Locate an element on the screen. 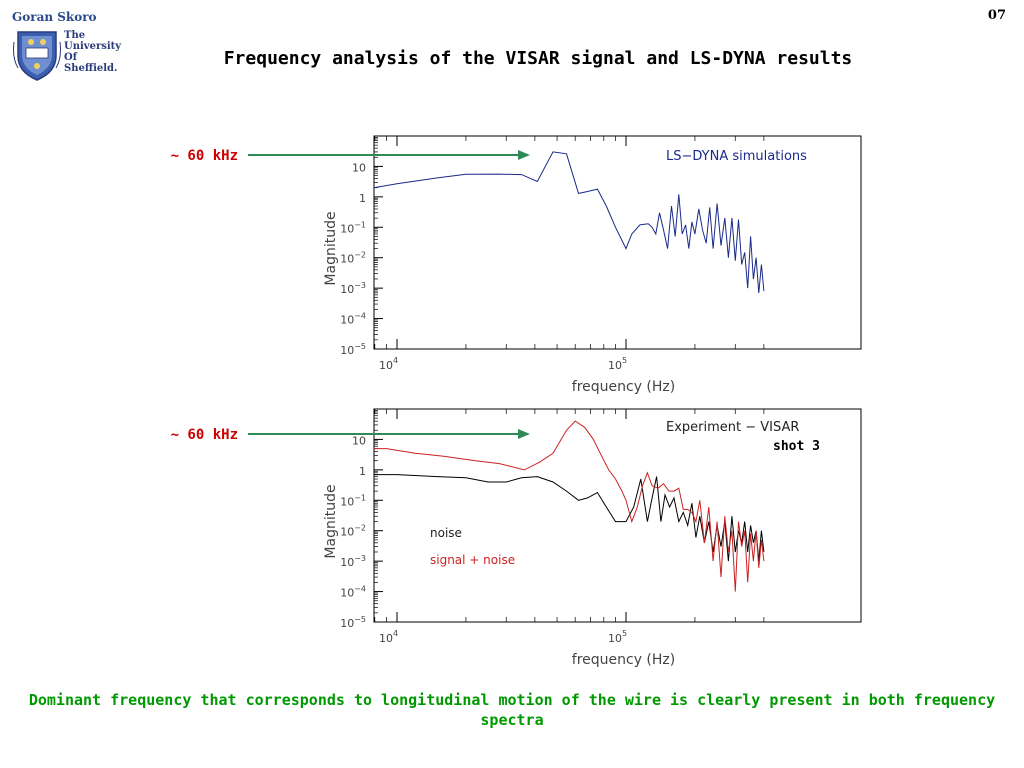 The height and width of the screenshot is (768, 1024). series-line-noise is located at coordinates (569, 518).